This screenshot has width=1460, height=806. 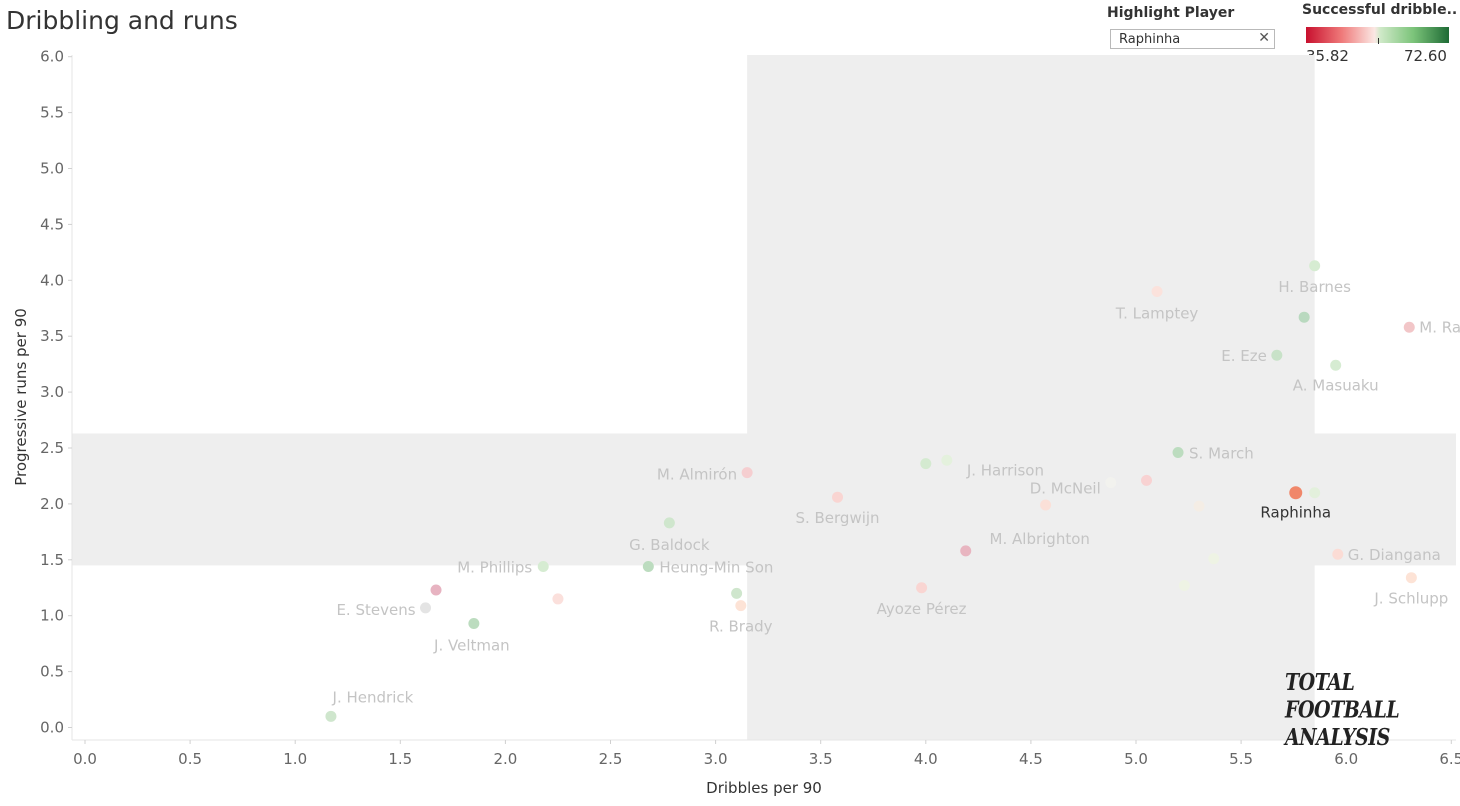 What do you see at coordinates (52, 392) in the screenshot?
I see `y-tick-label: 3.0` at bounding box center [52, 392].